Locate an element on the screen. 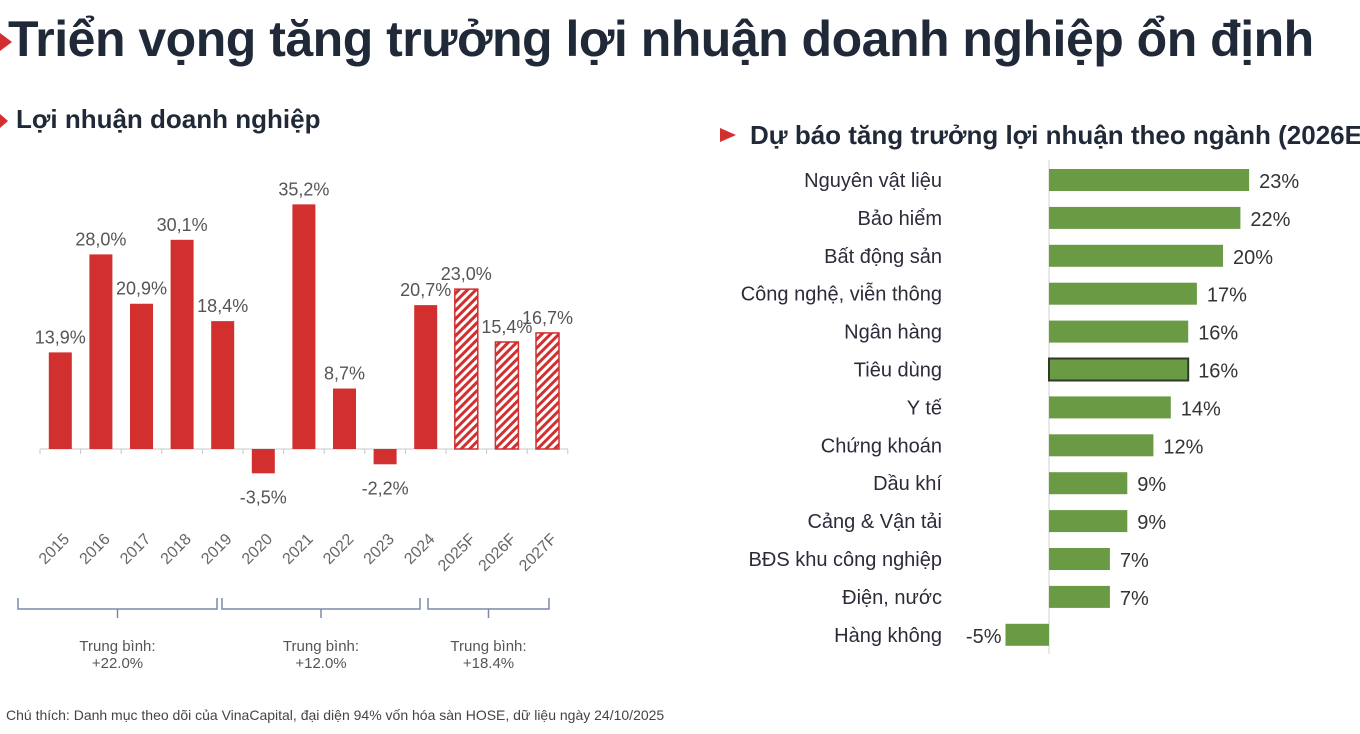  sector-label: Bất động sản is located at coordinates (883, 257).